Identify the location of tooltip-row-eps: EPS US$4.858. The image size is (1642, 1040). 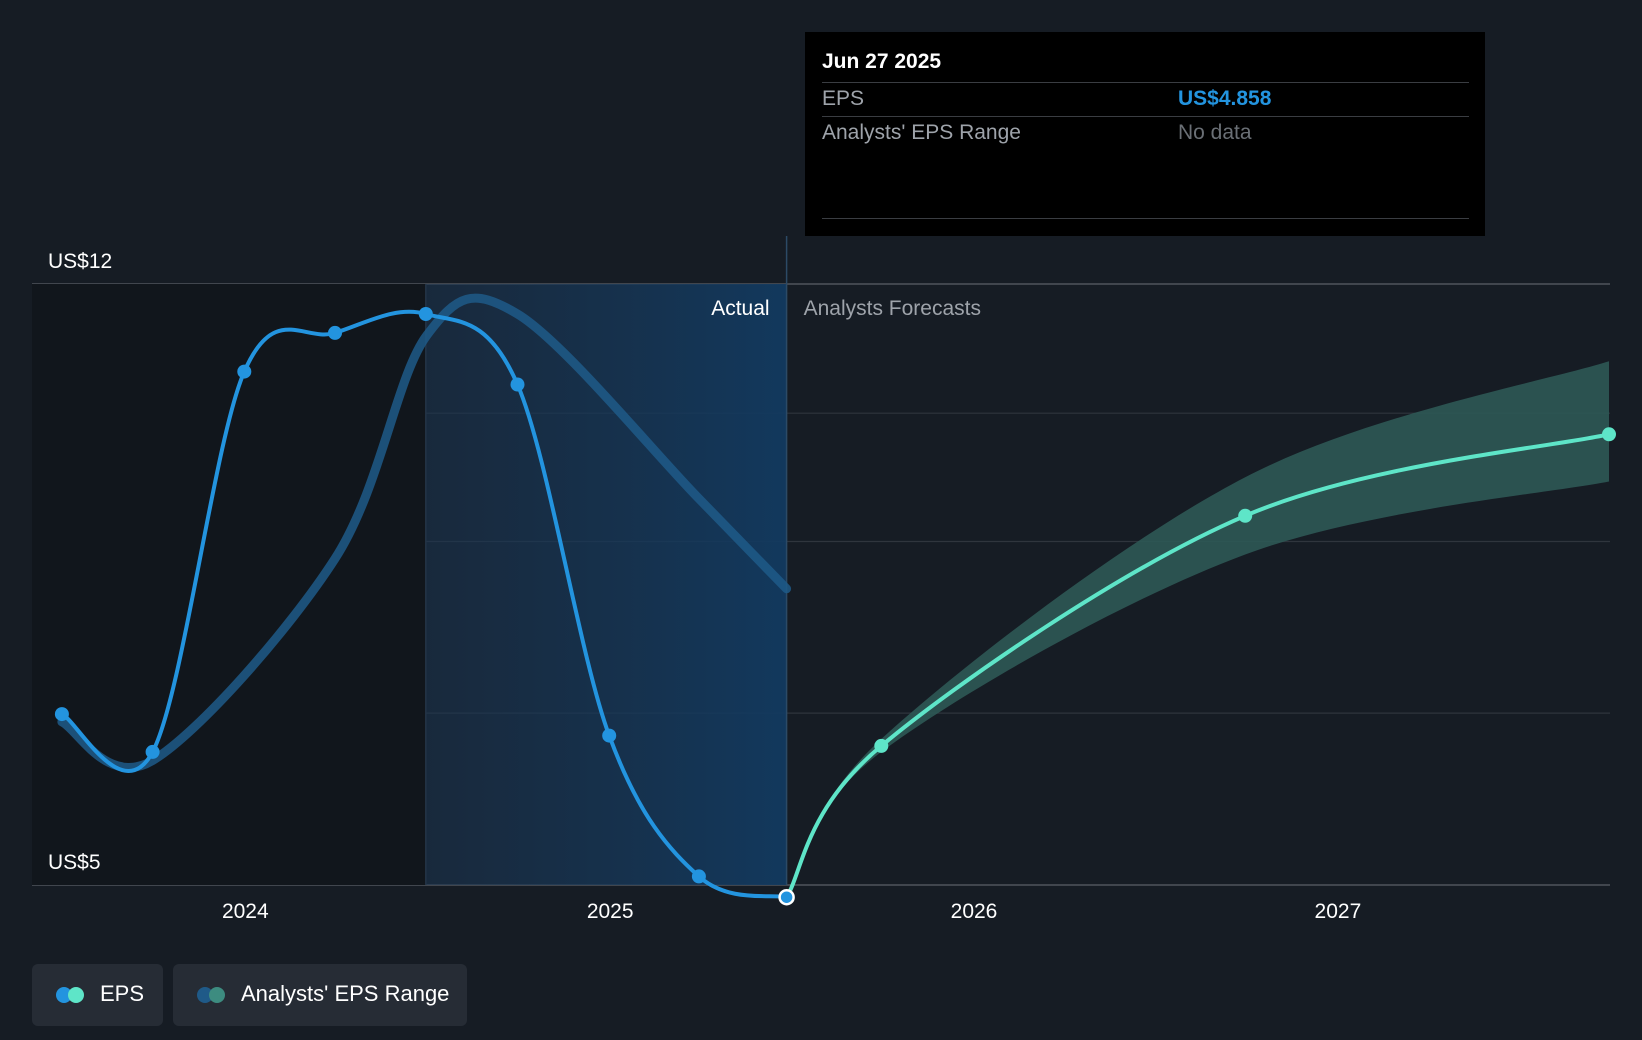
(1145, 99).